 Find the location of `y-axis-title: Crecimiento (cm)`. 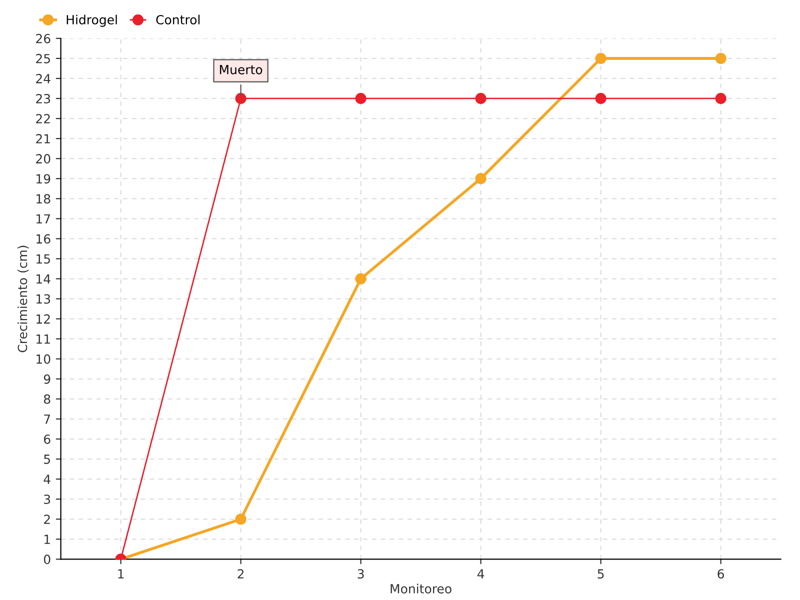

y-axis-title: Crecimiento (cm) is located at coordinates (23, 299).